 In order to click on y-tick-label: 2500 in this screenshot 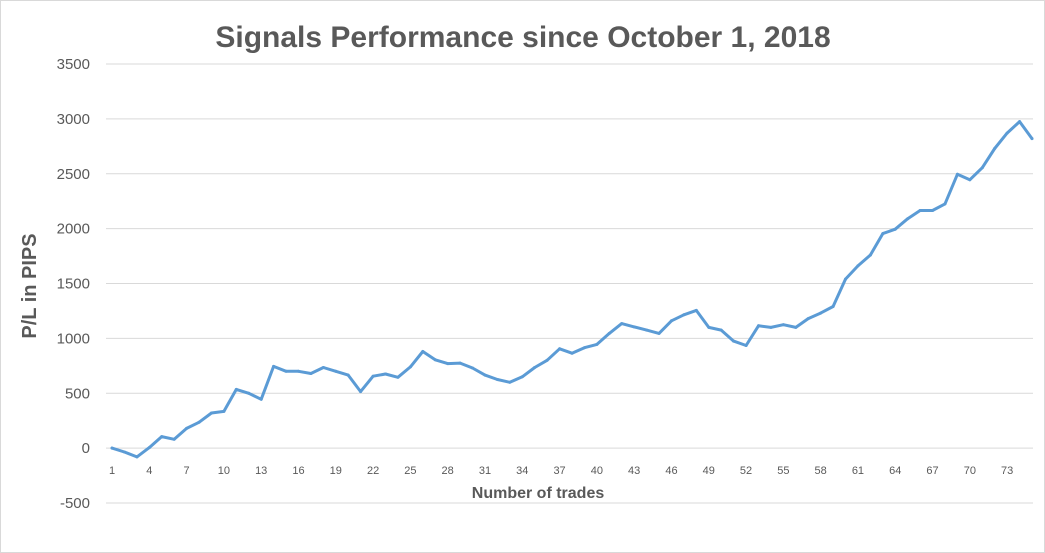, I will do `click(73, 174)`.